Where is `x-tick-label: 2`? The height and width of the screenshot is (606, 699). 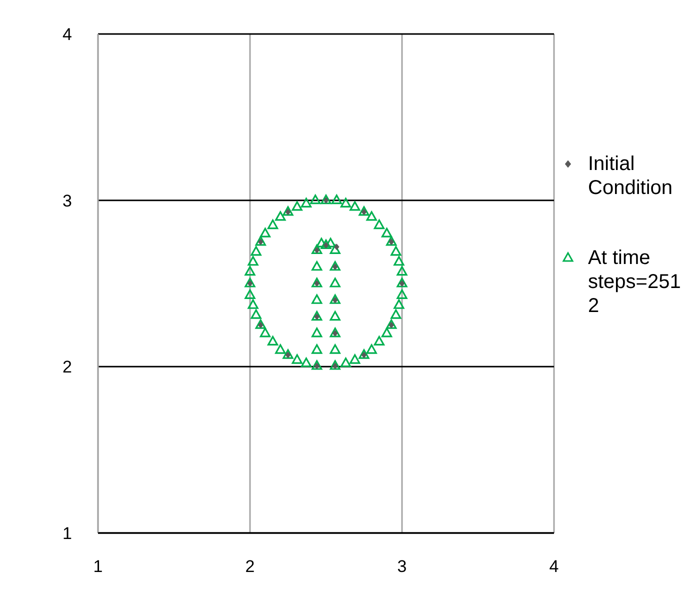
x-tick-label: 2 is located at coordinates (250, 566).